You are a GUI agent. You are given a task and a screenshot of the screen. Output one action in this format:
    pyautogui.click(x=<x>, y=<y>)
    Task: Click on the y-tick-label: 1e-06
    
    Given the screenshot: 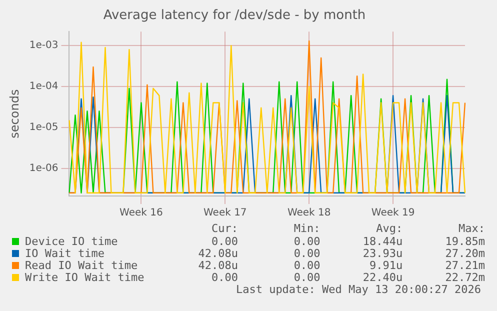 What is the action you would take?
    pyautogui.click(x=43, y=168)
    